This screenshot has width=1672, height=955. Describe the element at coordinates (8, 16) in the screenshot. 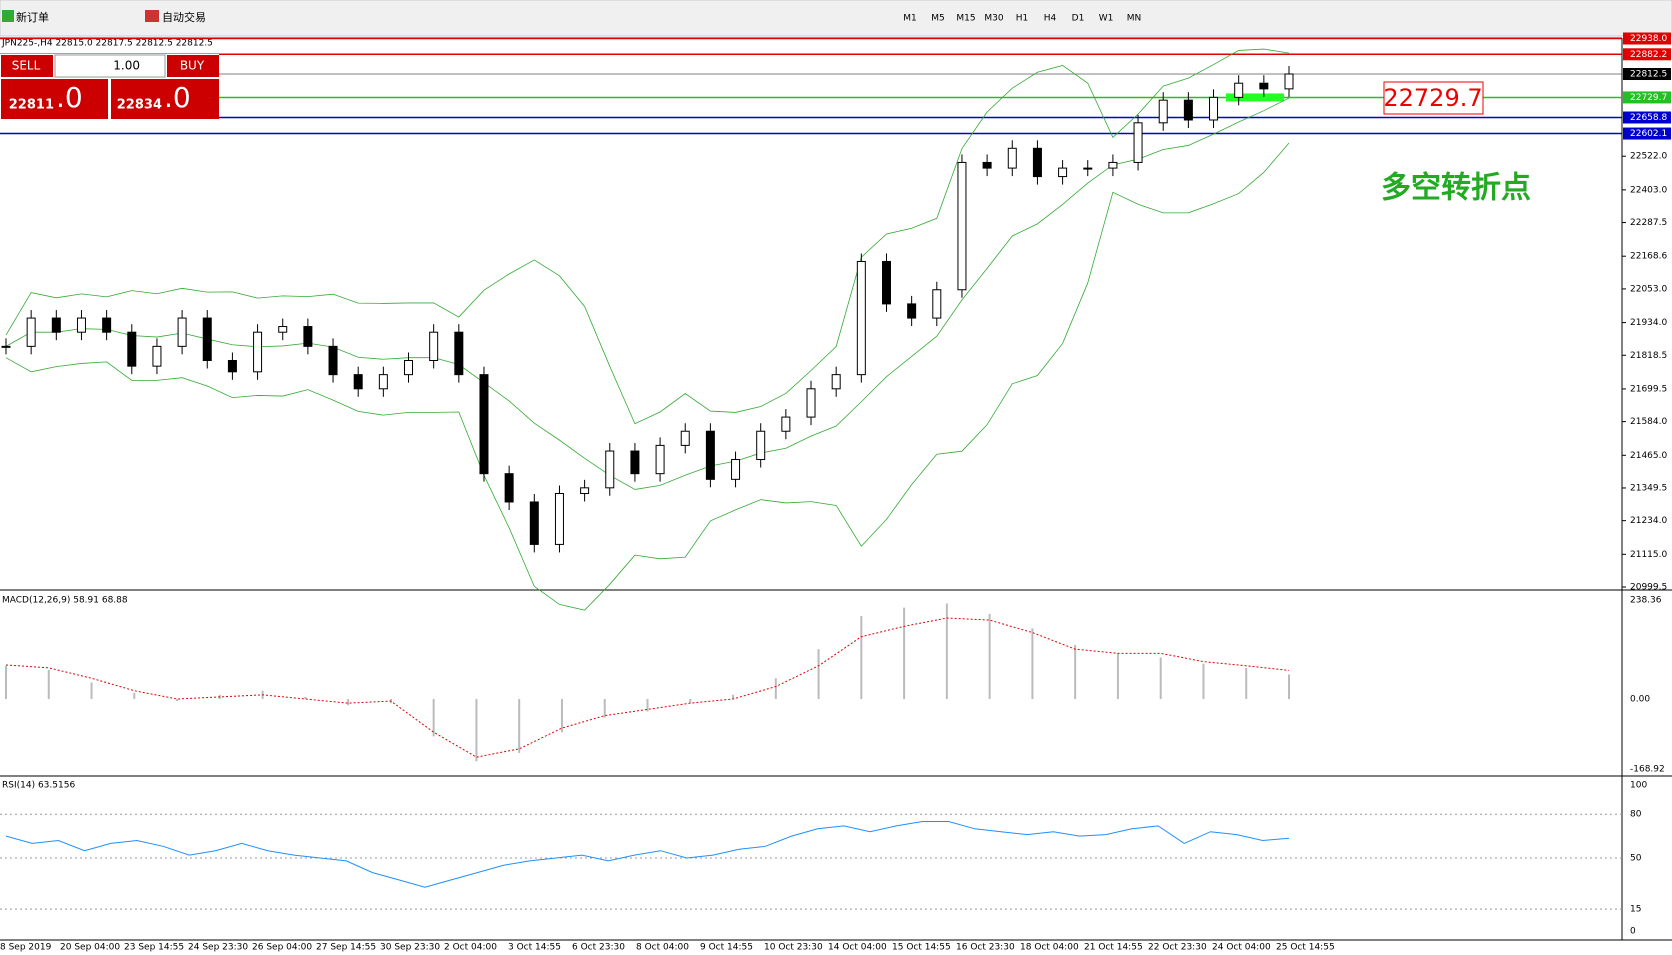

I see `icon` at that location.